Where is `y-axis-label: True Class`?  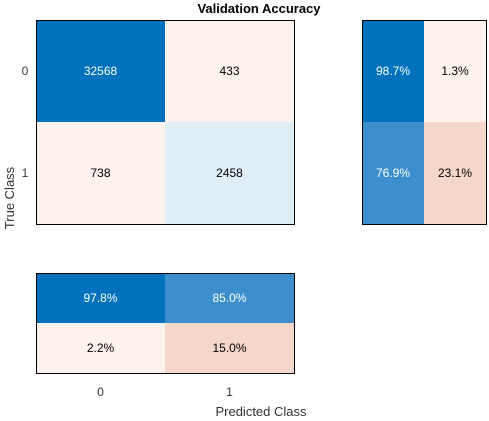 y-axis-label: True Class is located at coordinates (9, 197).